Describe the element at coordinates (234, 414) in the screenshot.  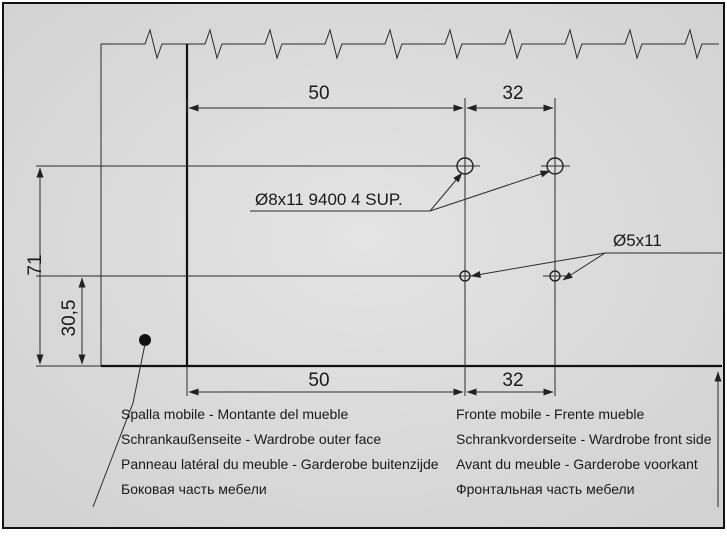
I see `legend-side-line-1: Spalla mobile - Montante del mueble` at that location.